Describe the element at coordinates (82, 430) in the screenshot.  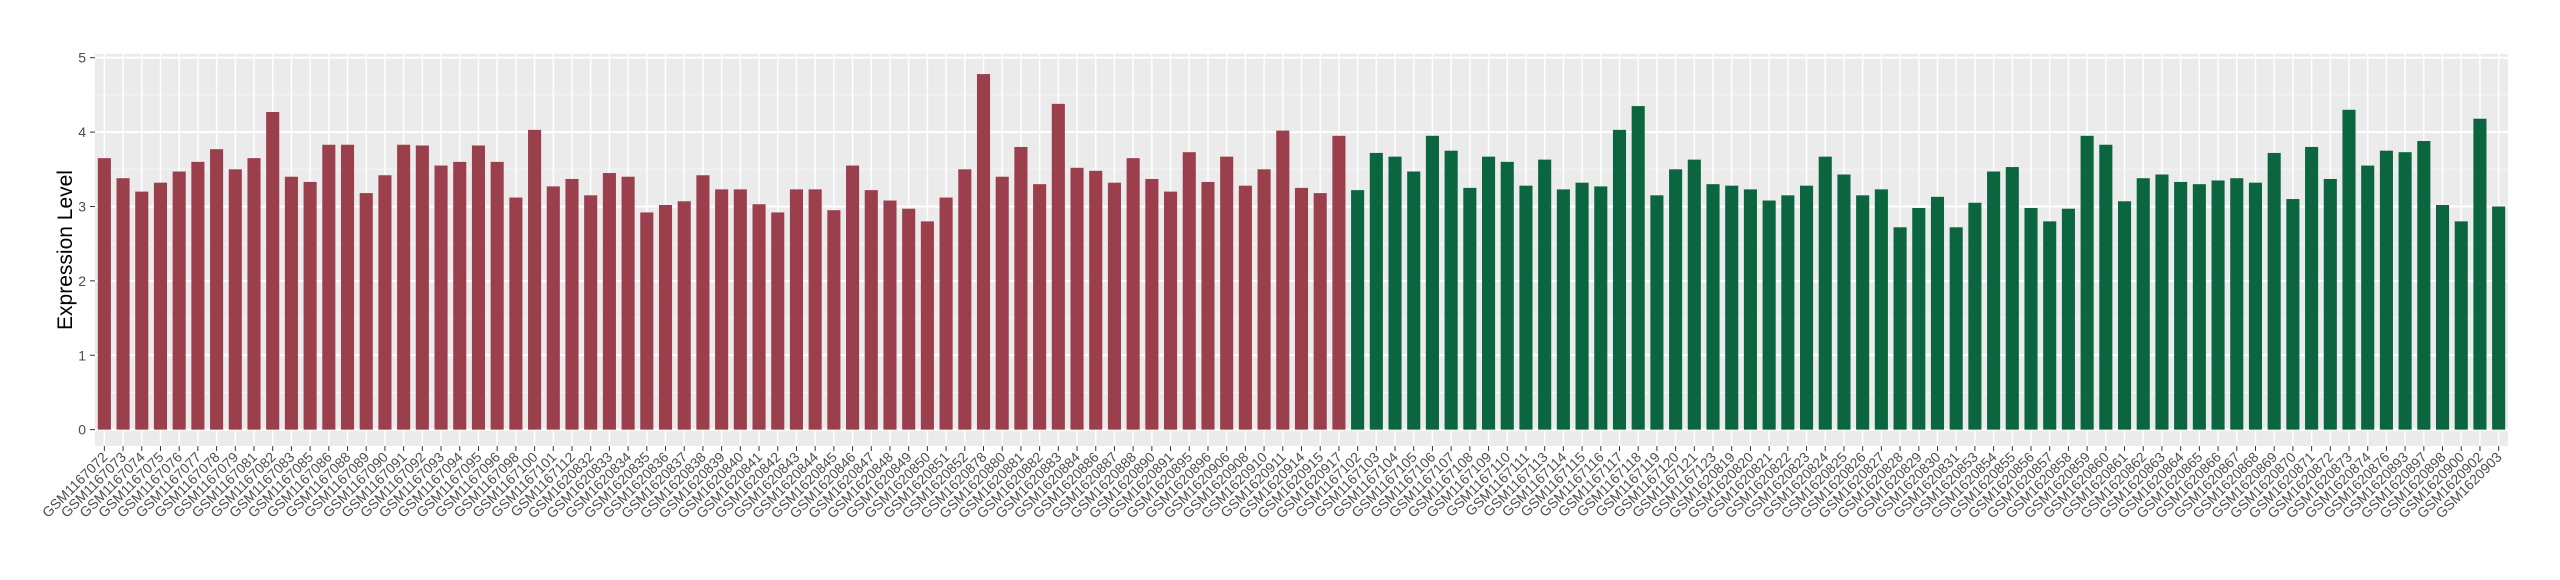
I see `y-tick-label: 0` at that location.